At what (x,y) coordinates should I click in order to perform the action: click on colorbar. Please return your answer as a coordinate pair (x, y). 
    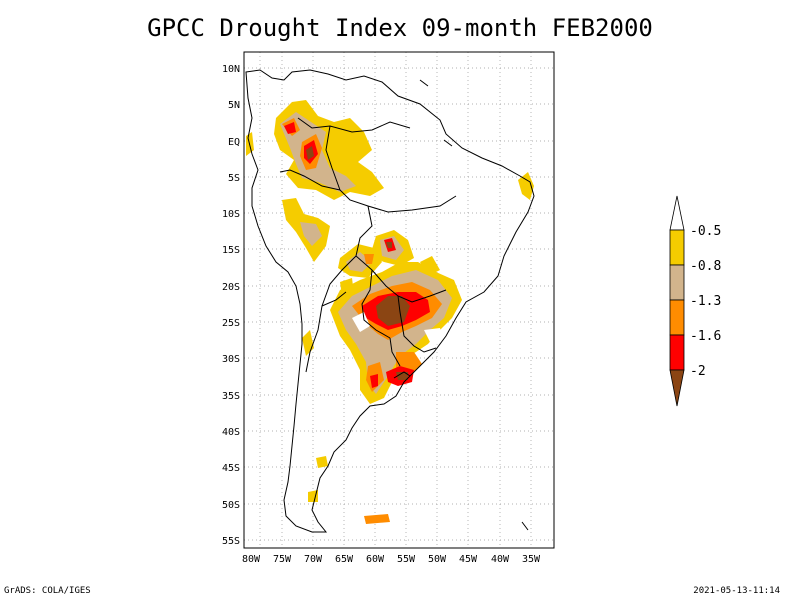
    Looking at the image, I should click on (677, 301).